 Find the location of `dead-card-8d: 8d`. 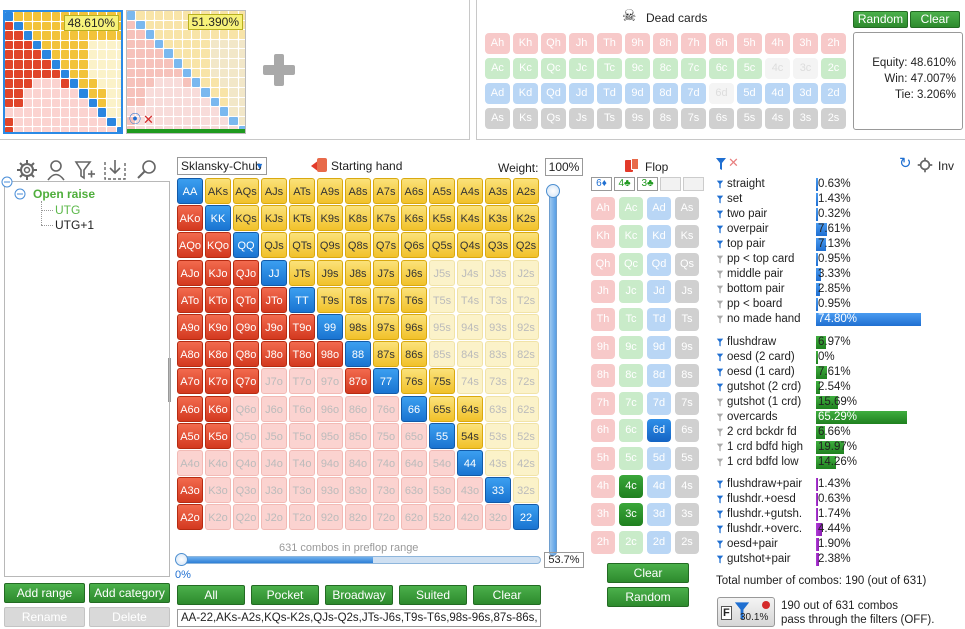

dead-card-8d: 8d is located at coordinates (665, 93).